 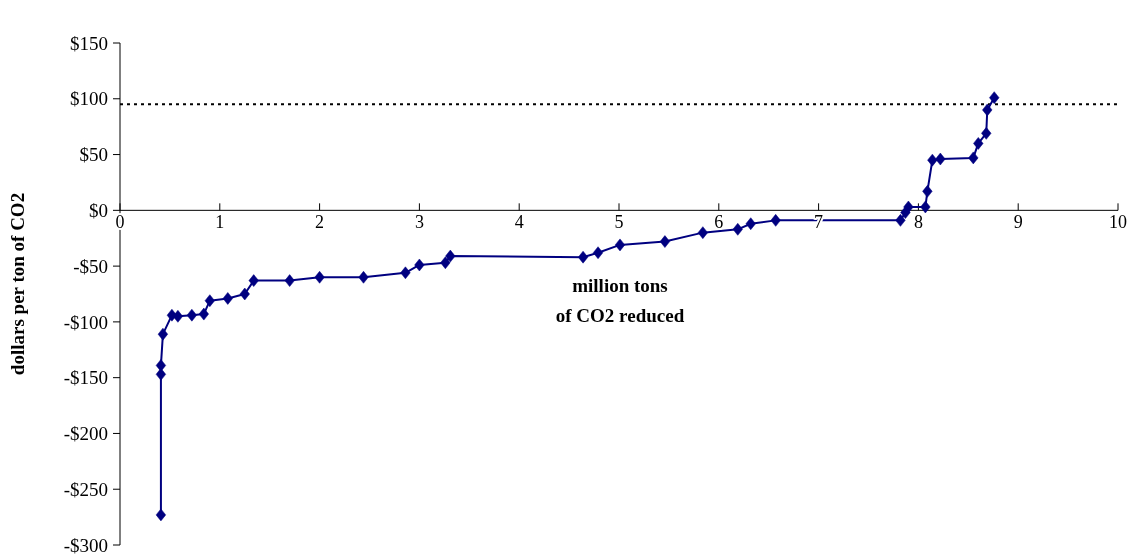 What do you see at coordinates (85, 489) in the screenshot?
I see `y-tick-label: -$250` at bounding box center [85, 489].